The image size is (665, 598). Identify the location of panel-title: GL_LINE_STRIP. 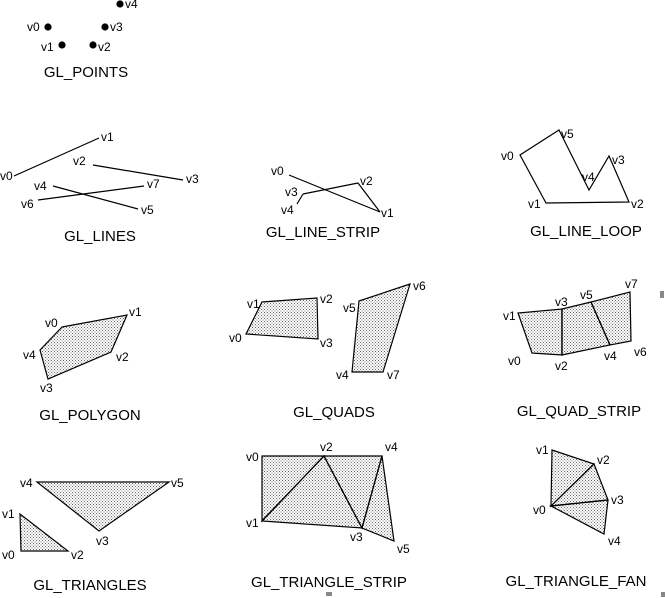
(323, 232).